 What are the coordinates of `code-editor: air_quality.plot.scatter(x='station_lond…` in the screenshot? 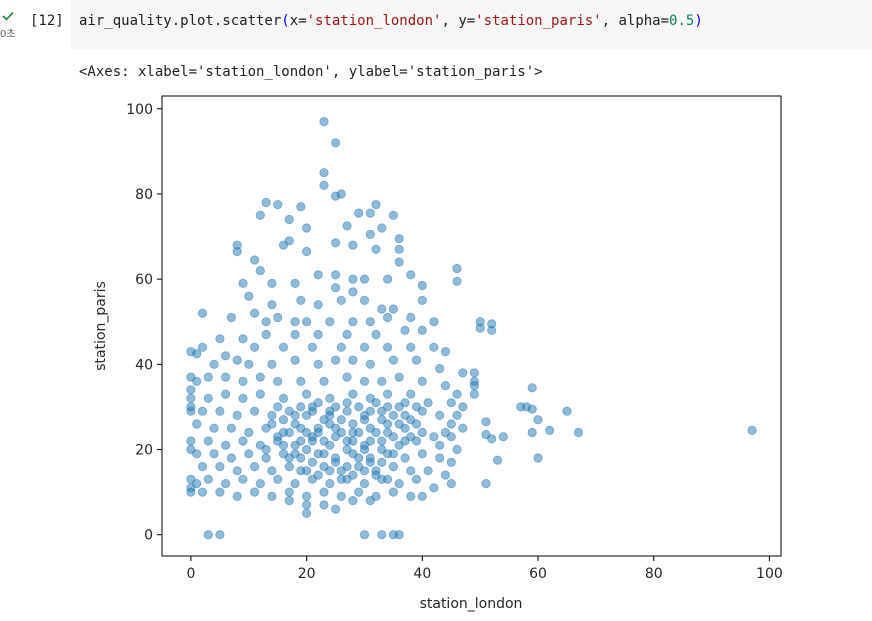 It's located at (471, 24).